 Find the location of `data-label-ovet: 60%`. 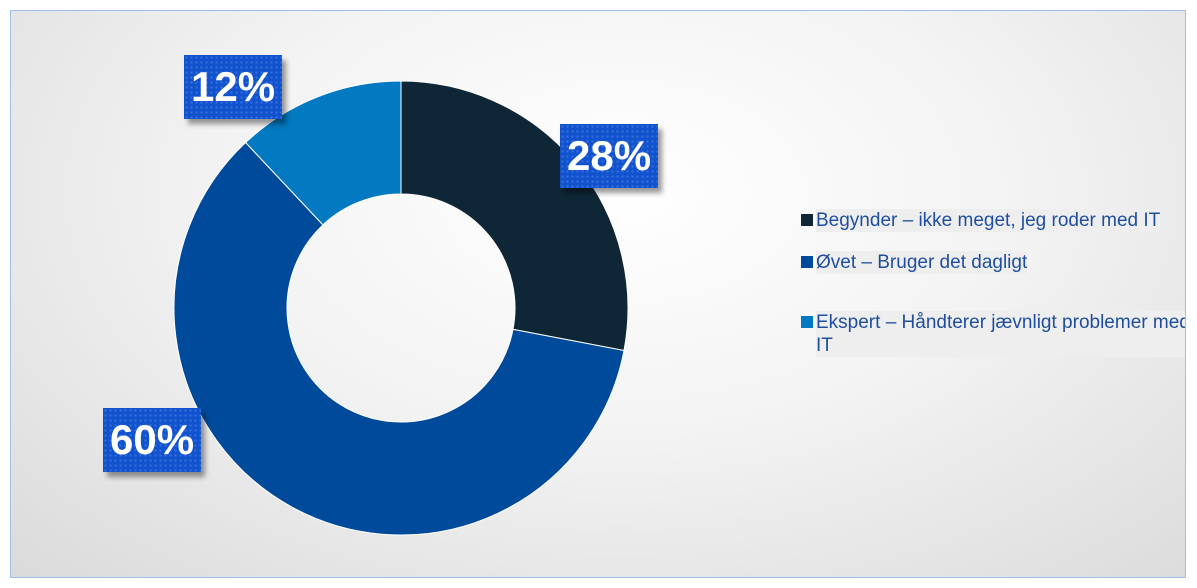

data-label-ovet: 60% is located at coordinates (152, 440).